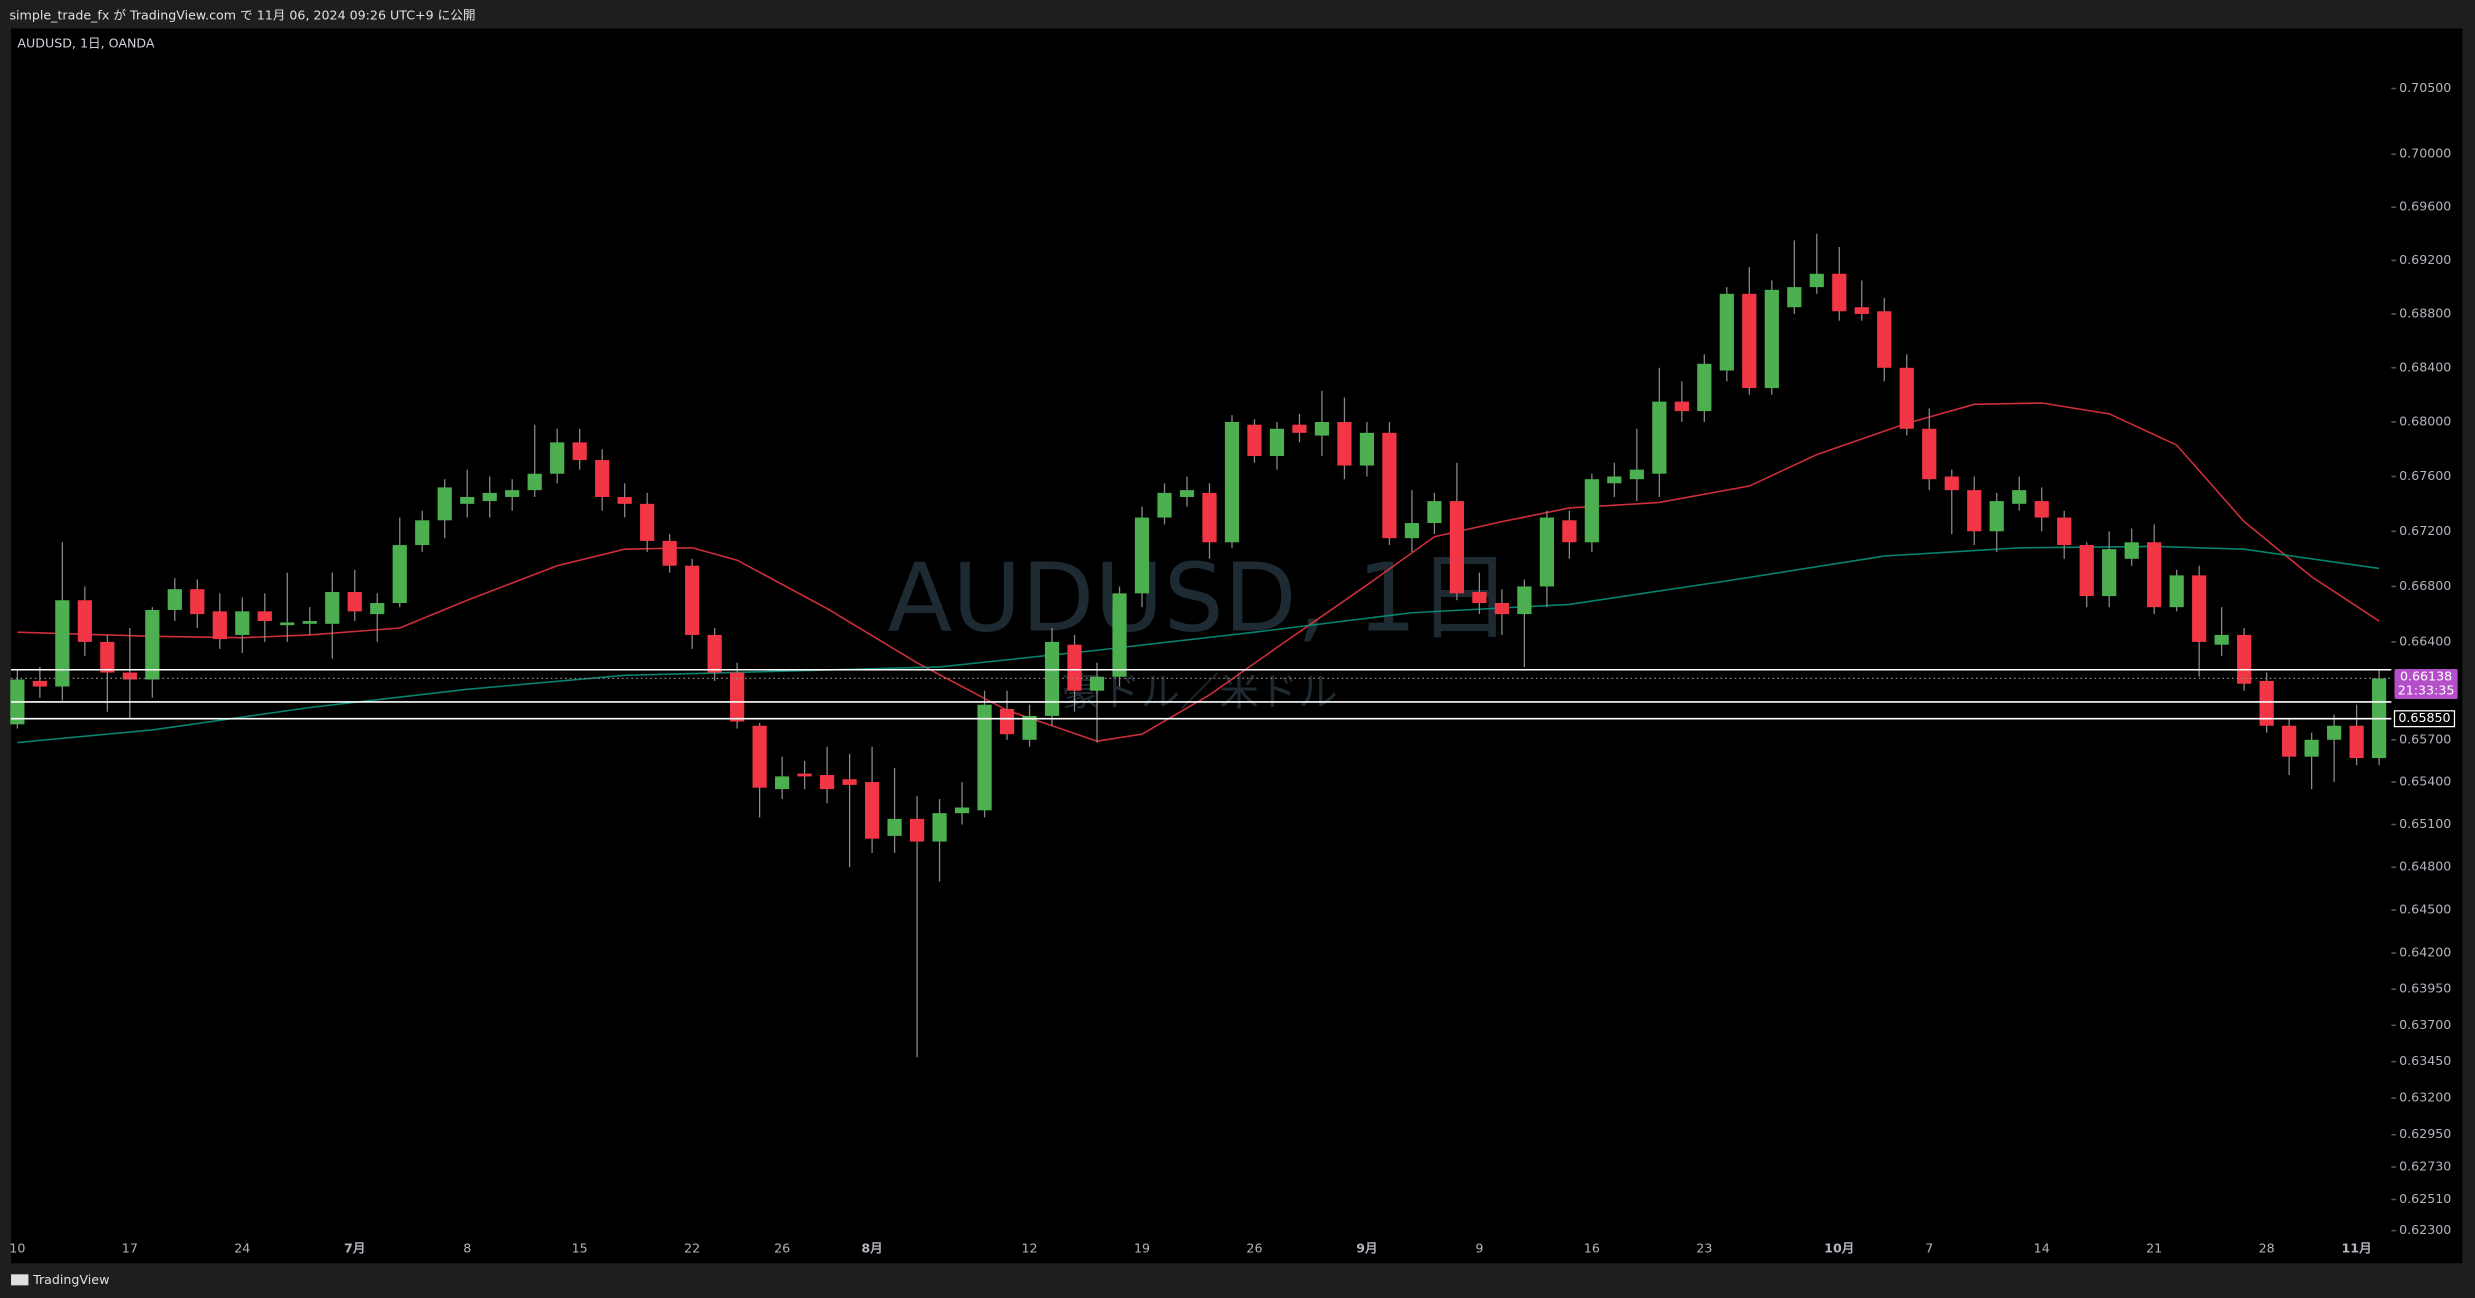 Image resolution: width=2475 pixels, height=1298 pixels. I want to click on y-tick-label: 0.69200, so click(2425, 259).